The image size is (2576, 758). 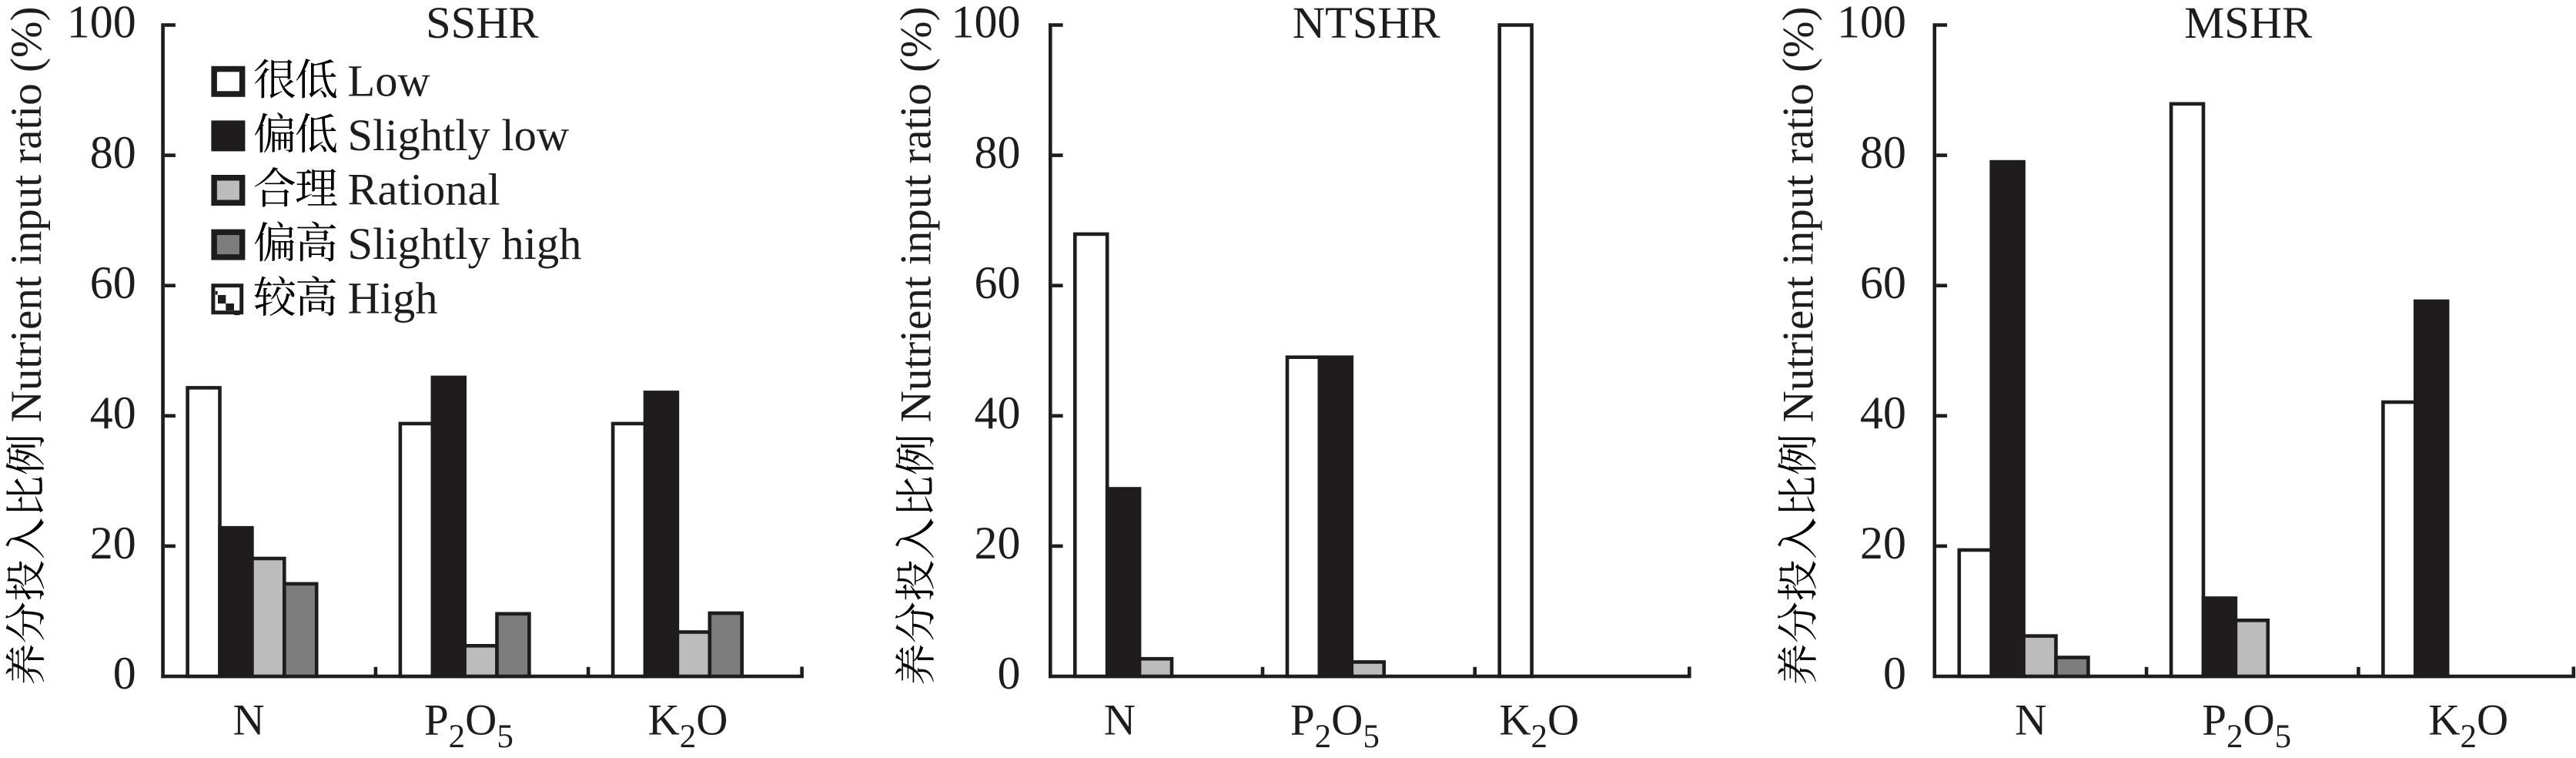 I want to click on svg-text: Slightly high, so click(x=465, y=244).